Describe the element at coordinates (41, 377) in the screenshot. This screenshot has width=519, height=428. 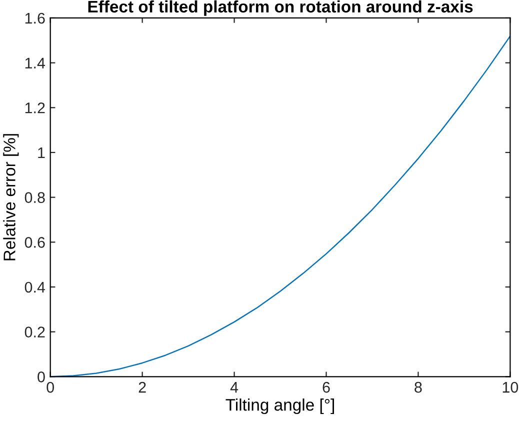
I see `y-tick-label: 0` at that location.